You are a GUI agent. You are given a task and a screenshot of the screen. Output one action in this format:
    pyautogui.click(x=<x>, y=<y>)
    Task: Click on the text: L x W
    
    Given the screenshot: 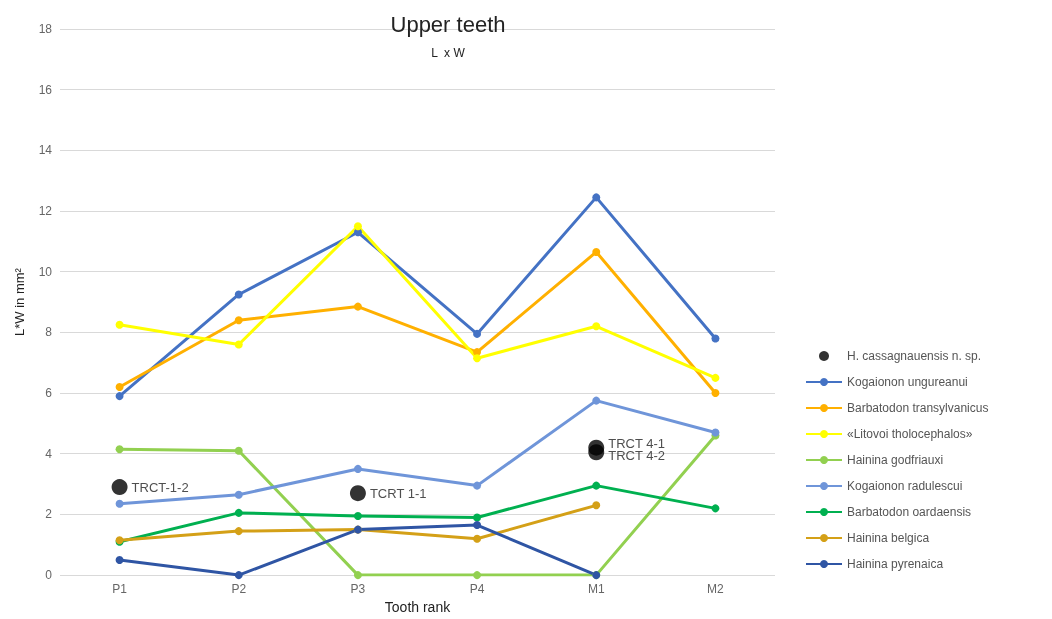 What is the action you would take?
    pyautogui.click(x=448, y=53)
    